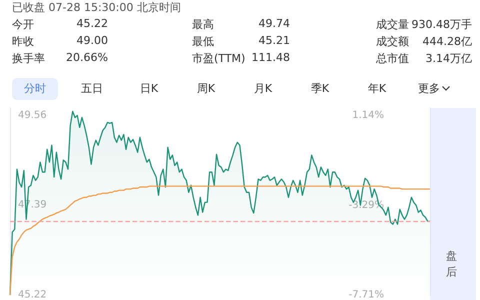 This screenshot has width=480, height=300. What do you see at coordinates (377, 89) in the screenshot?
I see `text: 年K` at bounding box center [377, 89].